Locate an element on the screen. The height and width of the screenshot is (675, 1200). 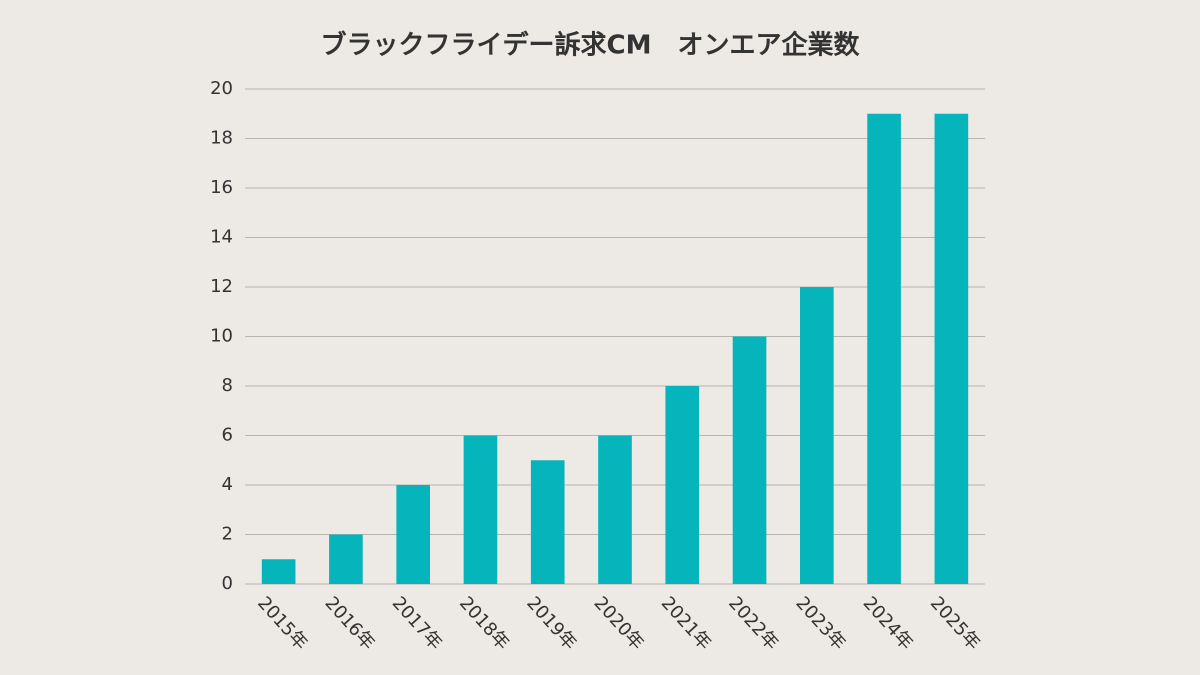
y-tick-label: 14 is located at coordinates (221, 237).